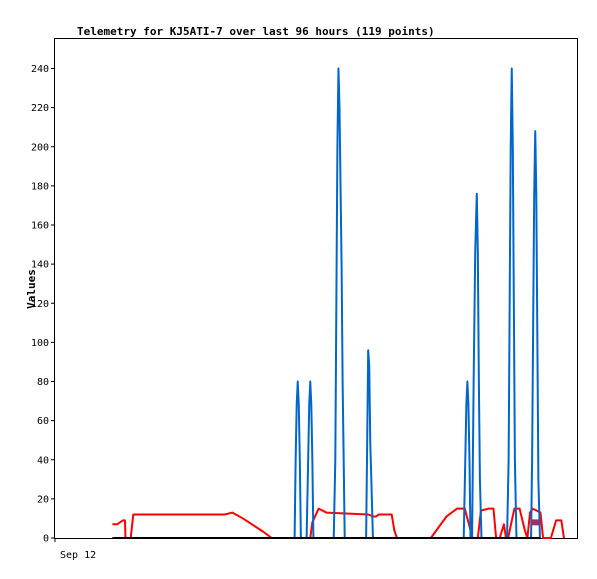 The image size is (597, 579). I want to click on y-tick-label: 100, so click(40, 343).